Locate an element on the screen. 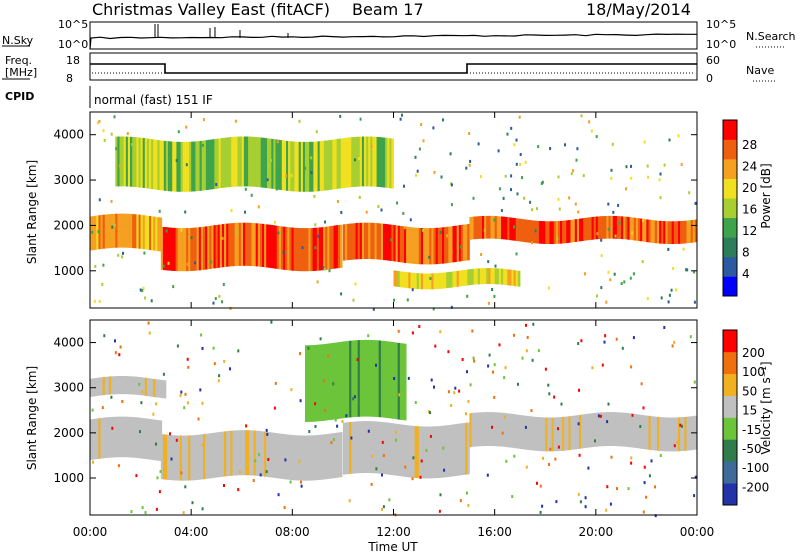 Image resolution: width=800 pixels, height=558 pixels. colorbar-frame is located at coordinates (730, 208).